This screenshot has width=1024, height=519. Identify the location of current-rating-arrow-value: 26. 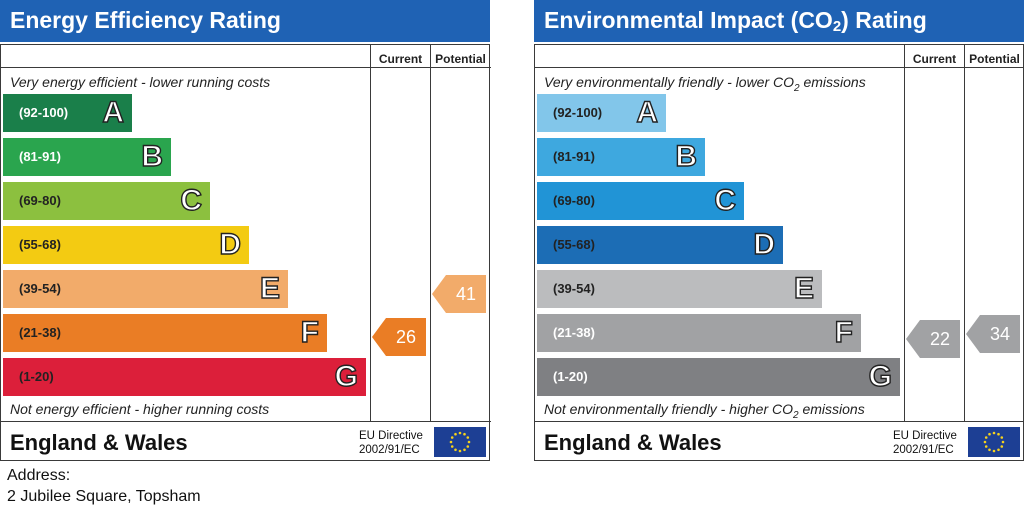
(406, 337).